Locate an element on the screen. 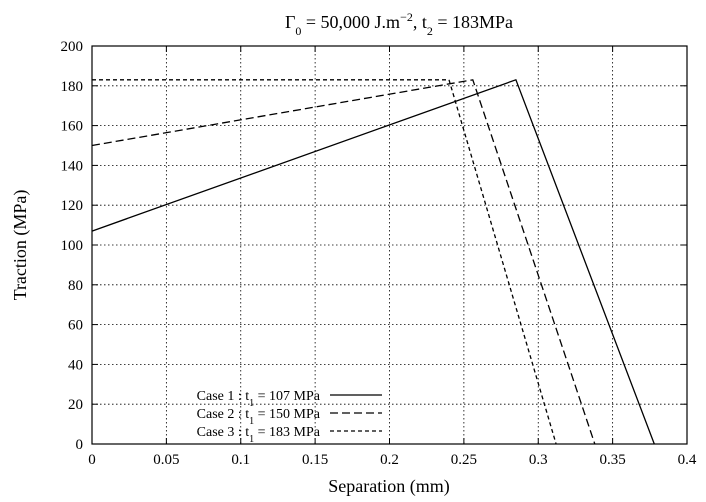 The width and height of the screenshot is (706, 502). chart-title: Γ0 = 50,000 J.m−2, t2 = 183MPa is located at coordinates (399, 24).